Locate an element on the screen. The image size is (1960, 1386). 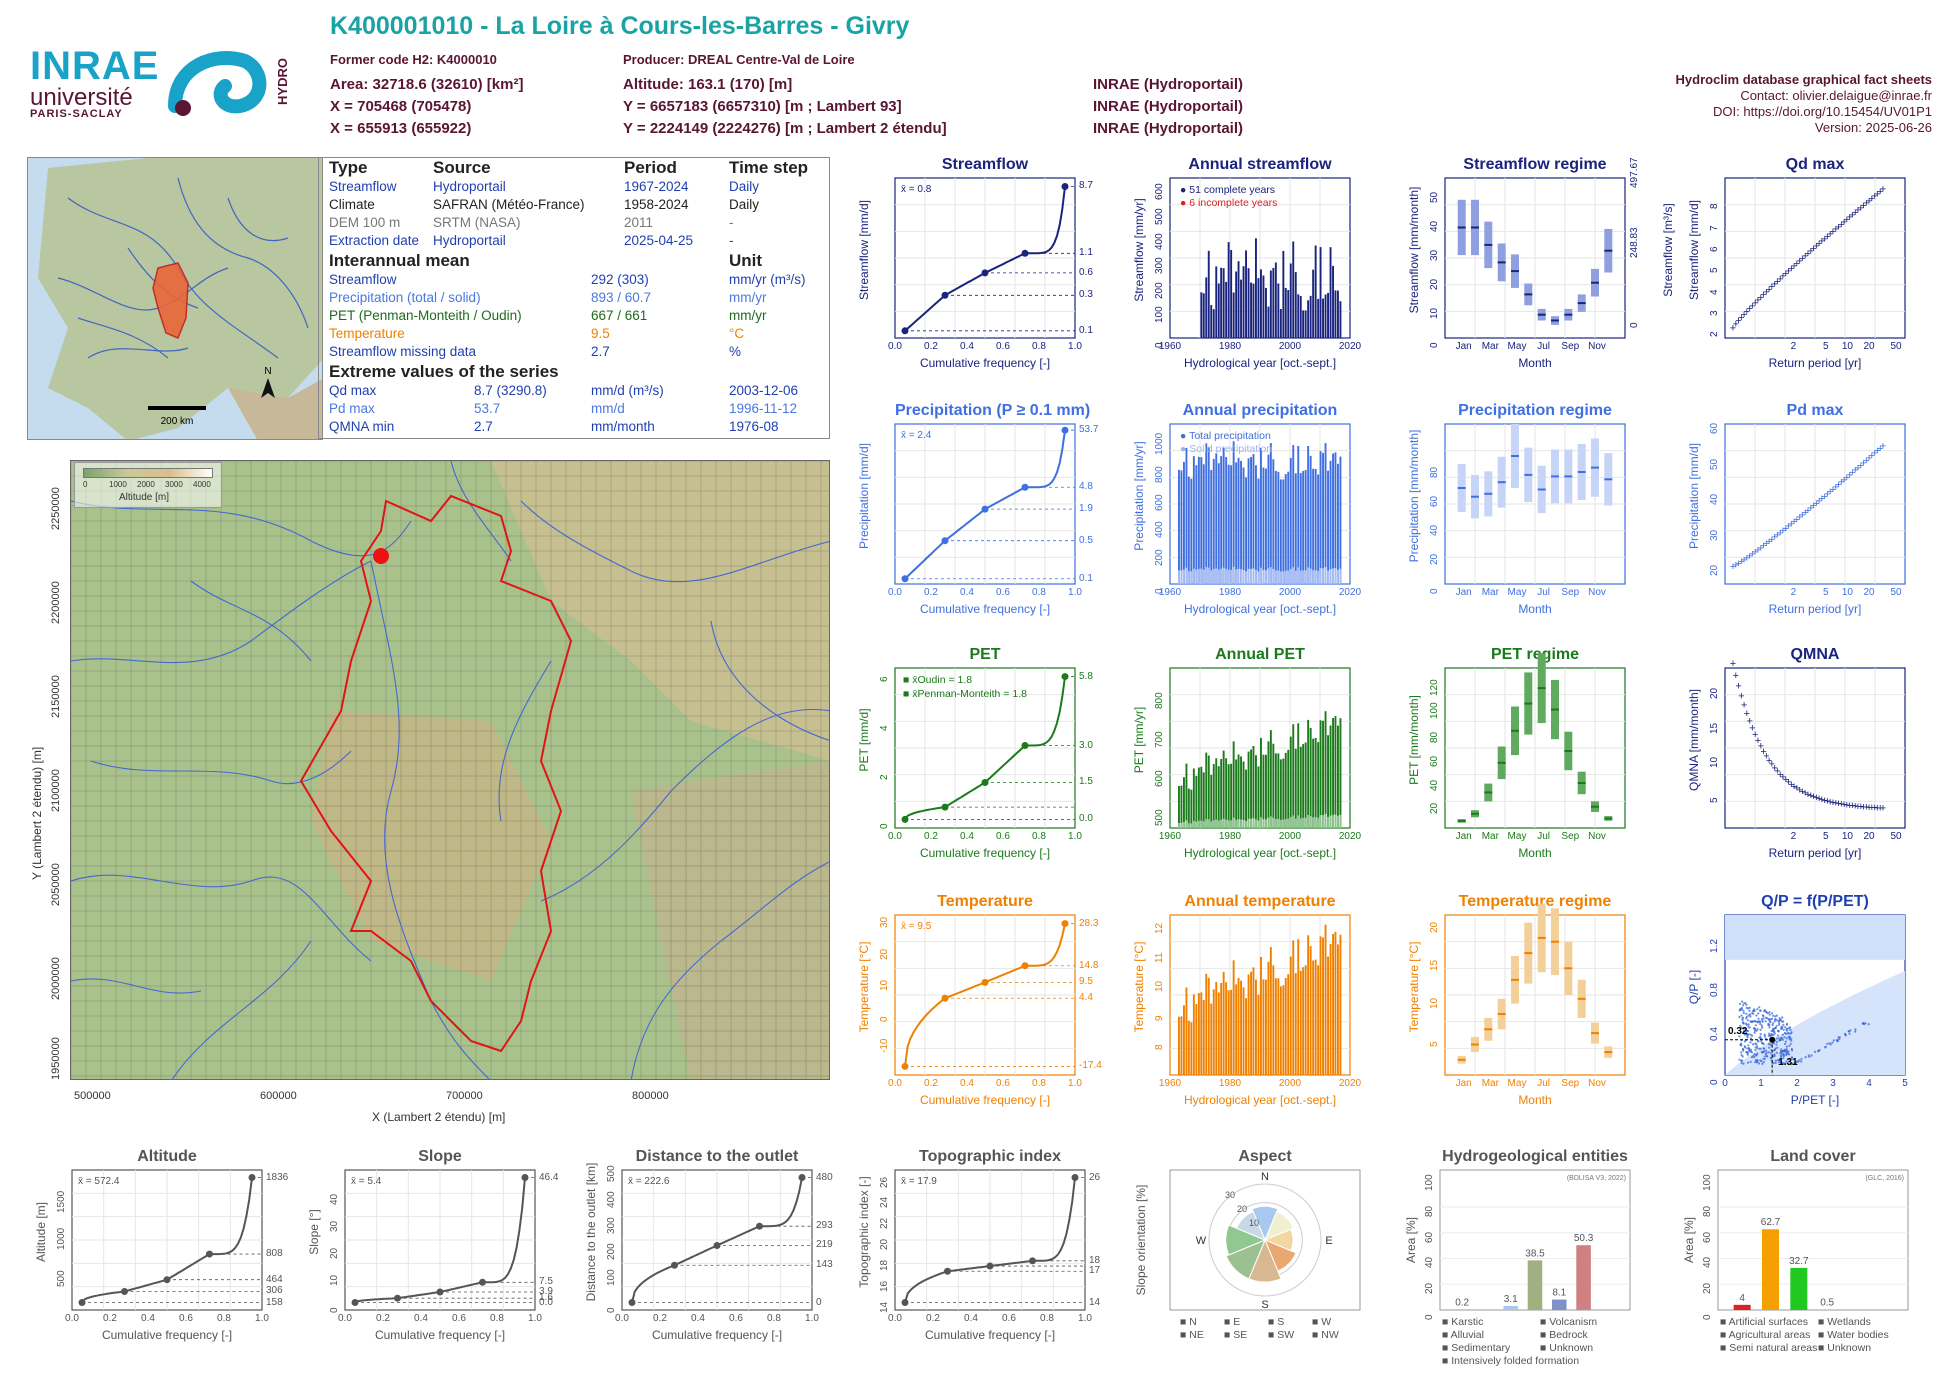
bar-label: 50.3 is located at coordinates (1584, 1238).